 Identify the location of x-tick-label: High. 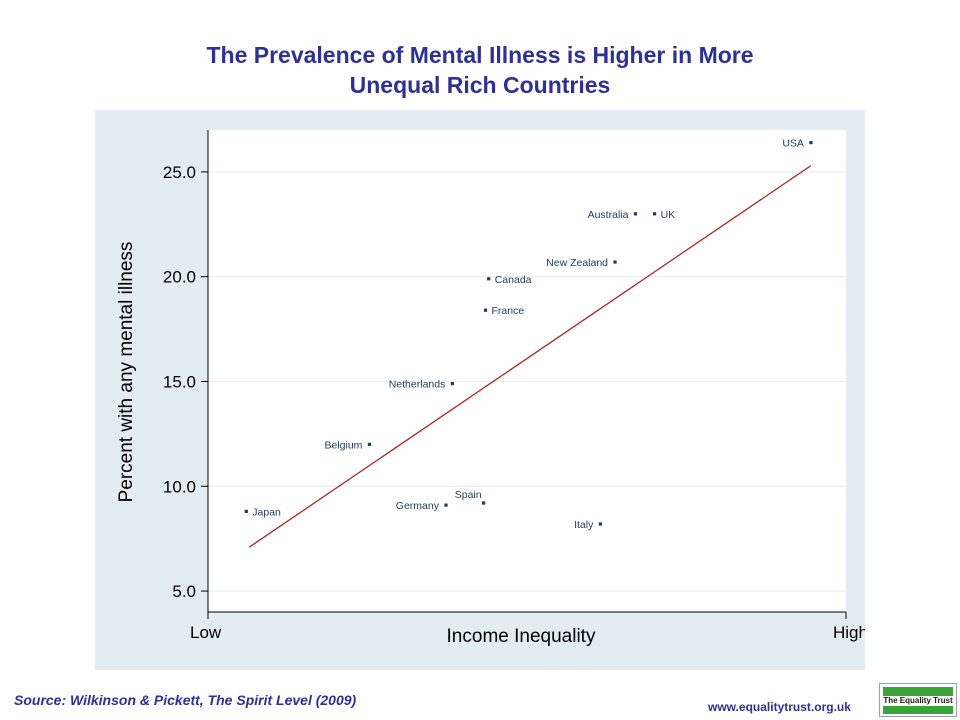
(849, 632).